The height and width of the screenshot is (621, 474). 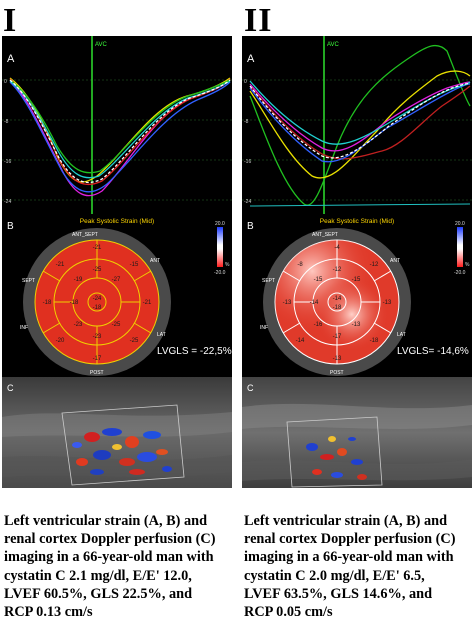 I want to click on column-heading-ii: II, so click(x=258, y=20).